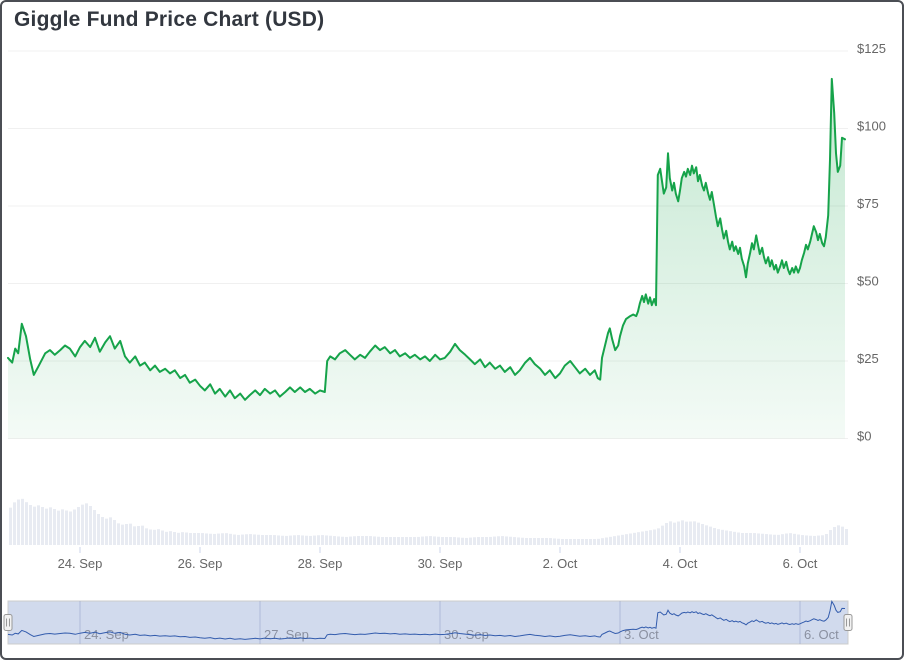  What do you see at coordinates (821, 634) in the screenshot?
I see `navigator-tick-label: 6. Oct` at bounding box center [821, 634].